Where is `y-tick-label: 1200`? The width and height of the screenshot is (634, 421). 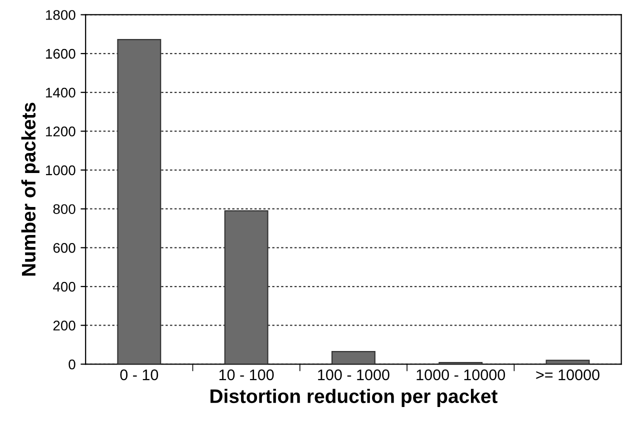 y-tick-label: 1200 is located at coordinates (61, 131).